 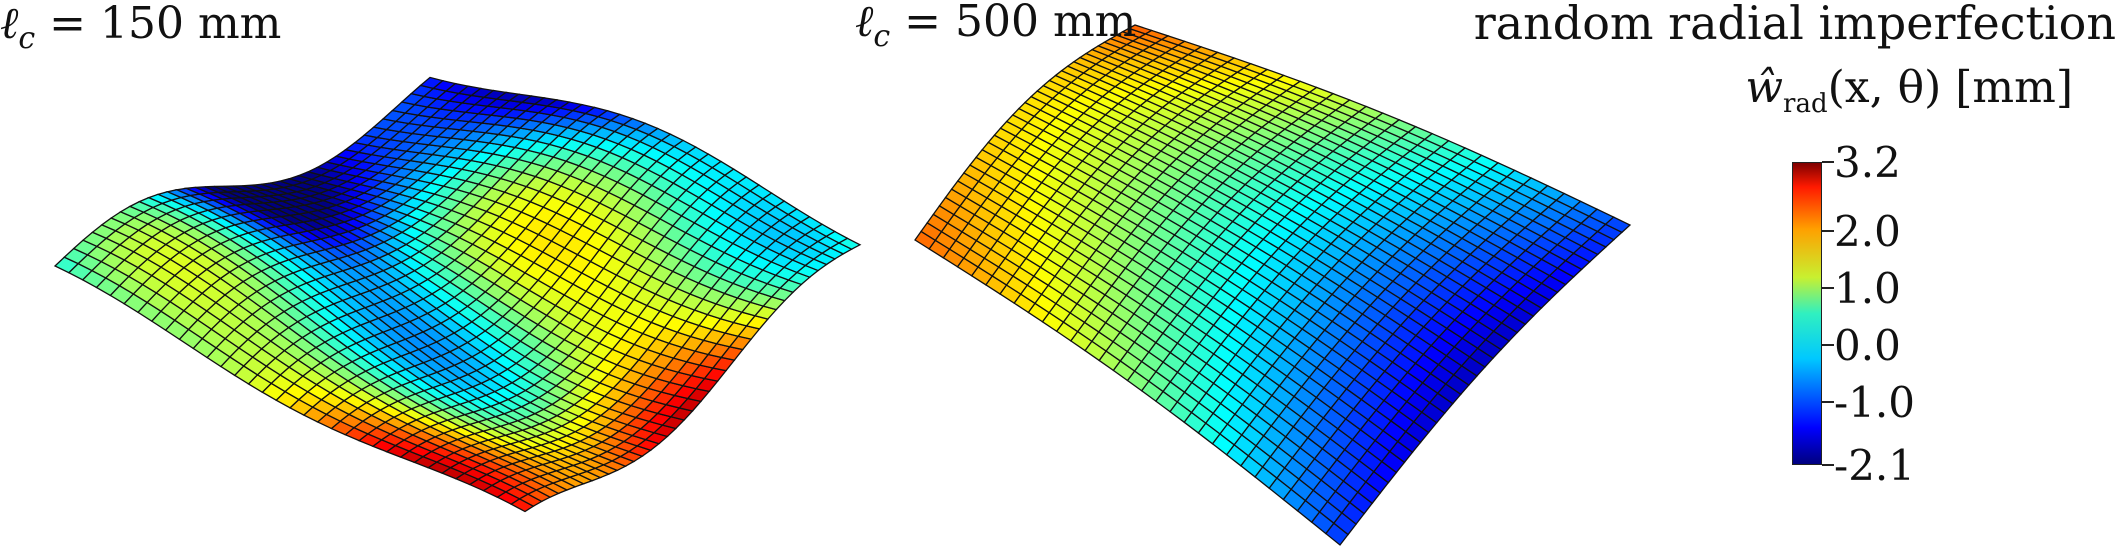 What do you see at coordinates (996, 27) in the screenshot?
I see `panel-label-lc500: ℓc = 500 mm` at bounding box center [996, 27].